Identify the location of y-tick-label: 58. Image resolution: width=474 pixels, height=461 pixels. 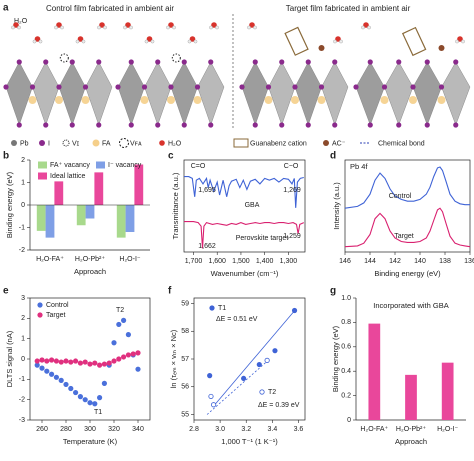
(185, 331).